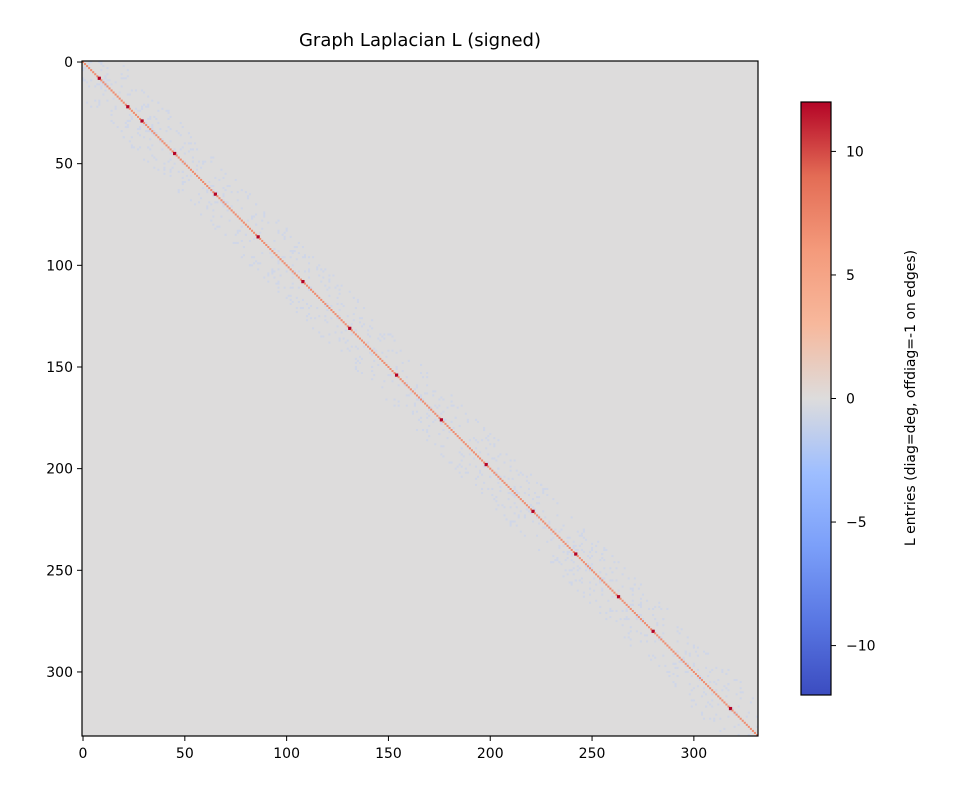 Image resolution: width=960 pixels, height=800 pixels. What do you see at coordinates (59, 673) in the screenshot?
I see `y-tick-label: 300` at bounding box center [59, 673].